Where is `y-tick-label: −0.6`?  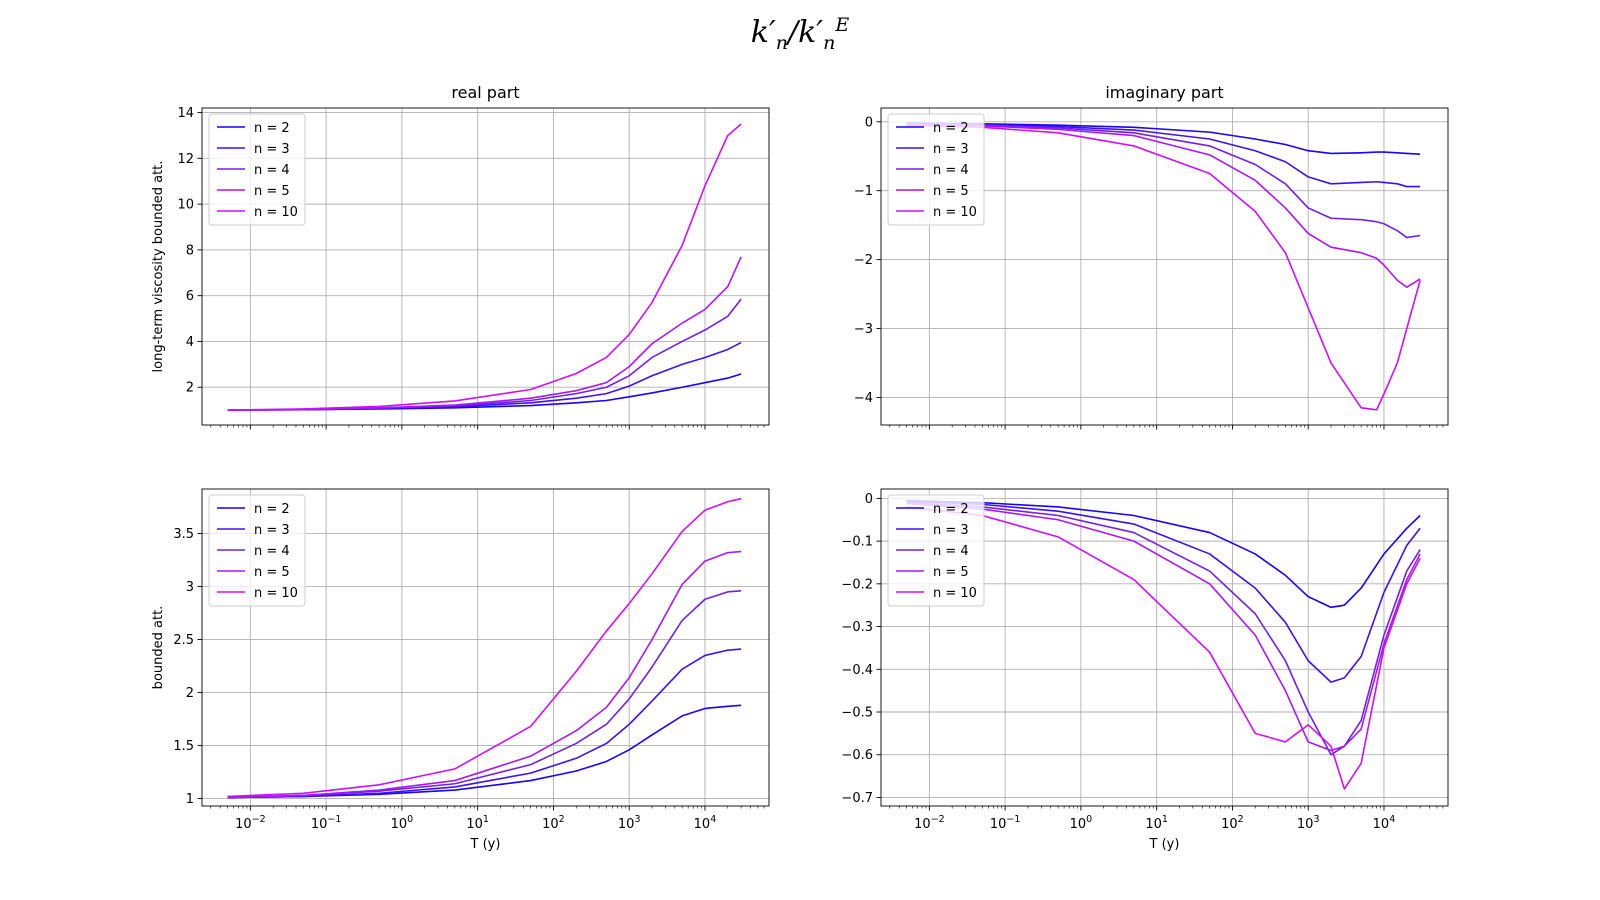 y-tick-label: −0.6 is located at coordinates (857, 755).